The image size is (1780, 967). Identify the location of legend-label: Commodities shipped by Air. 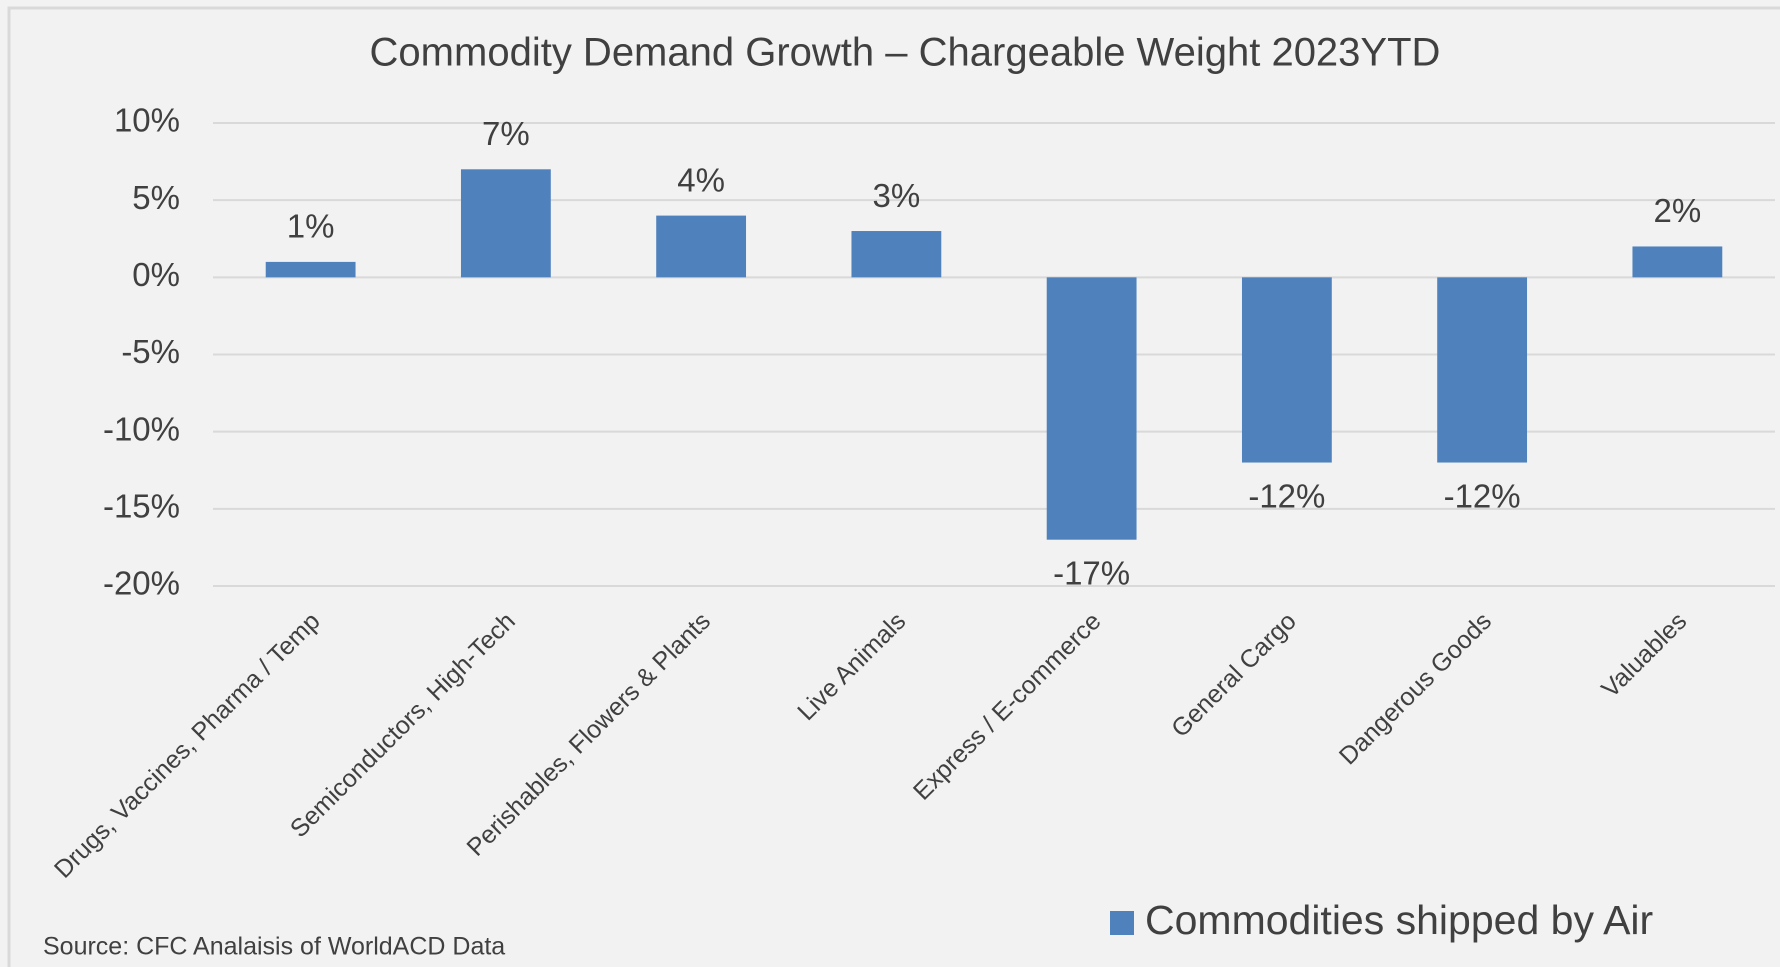
(1399, 920).